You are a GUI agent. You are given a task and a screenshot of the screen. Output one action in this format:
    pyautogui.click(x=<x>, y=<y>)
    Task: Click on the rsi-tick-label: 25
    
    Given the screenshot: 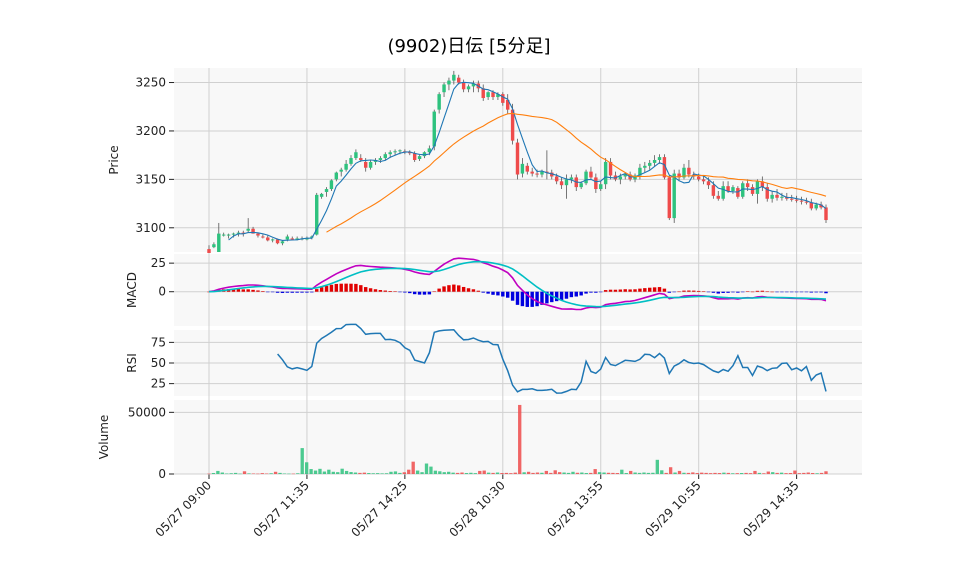 What is the action you would take?
    pyautogui.click(x=158, y=384)
    